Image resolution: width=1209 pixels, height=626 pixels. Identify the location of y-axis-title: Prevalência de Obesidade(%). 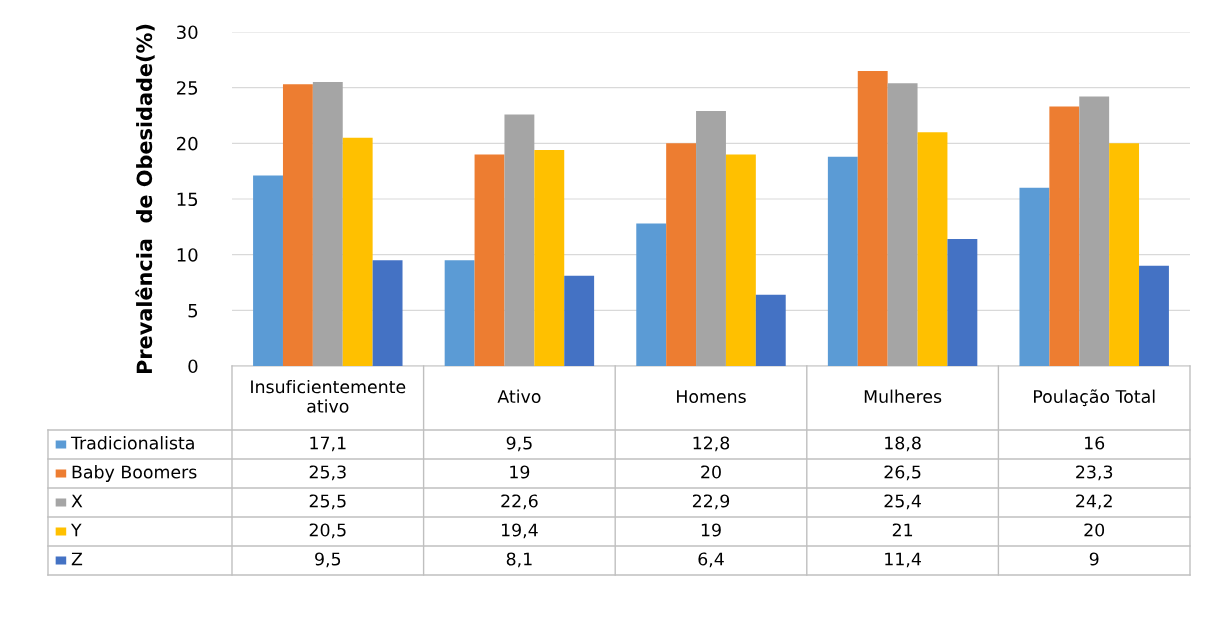
(145, 199).